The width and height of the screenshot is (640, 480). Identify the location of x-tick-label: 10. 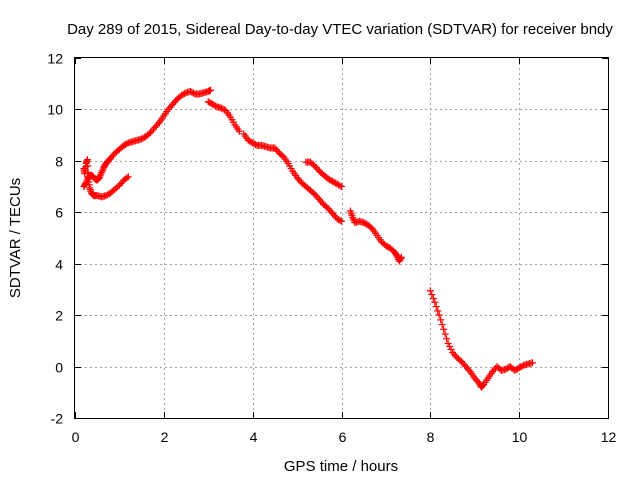
(520, 437).